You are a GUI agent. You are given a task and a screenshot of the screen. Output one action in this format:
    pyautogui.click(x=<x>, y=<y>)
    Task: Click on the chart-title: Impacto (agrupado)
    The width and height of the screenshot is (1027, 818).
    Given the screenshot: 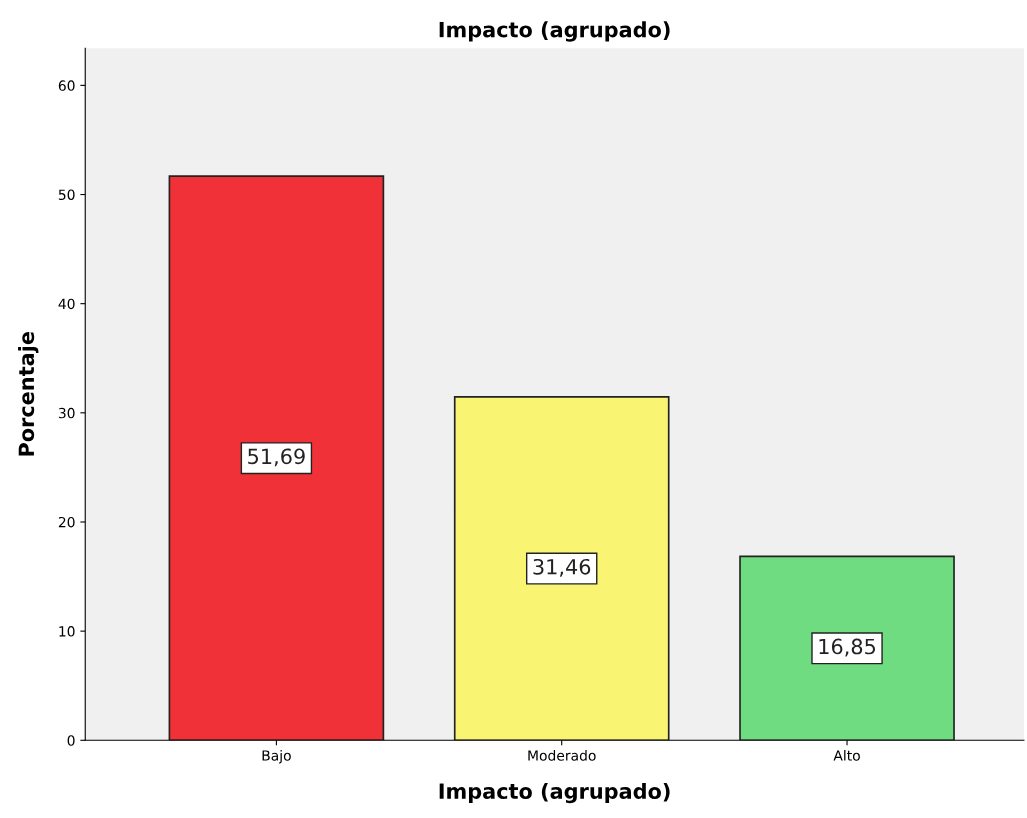 What is the action you would take?
    pyautogui.click(x=554, y=31)
    